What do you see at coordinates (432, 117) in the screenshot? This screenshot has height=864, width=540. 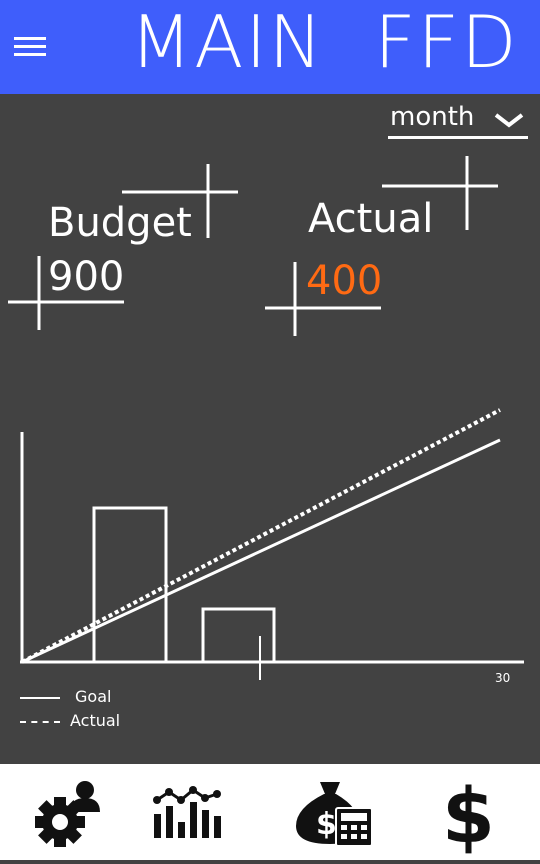 I see `period-dropdown-value: month` at bounding box center [432, 117].